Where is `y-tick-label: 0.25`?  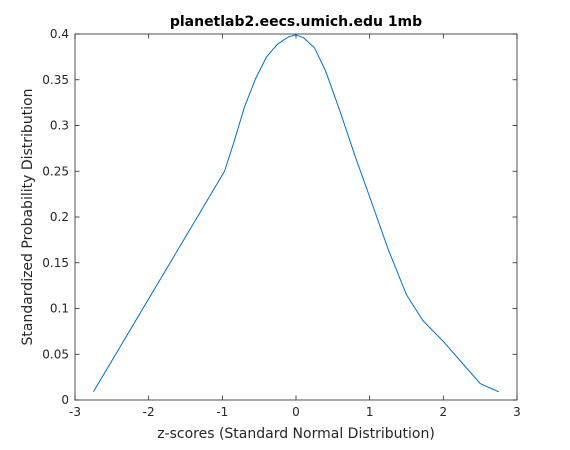
y-tick-label: 0.25 is located at coordinates (55, 171).